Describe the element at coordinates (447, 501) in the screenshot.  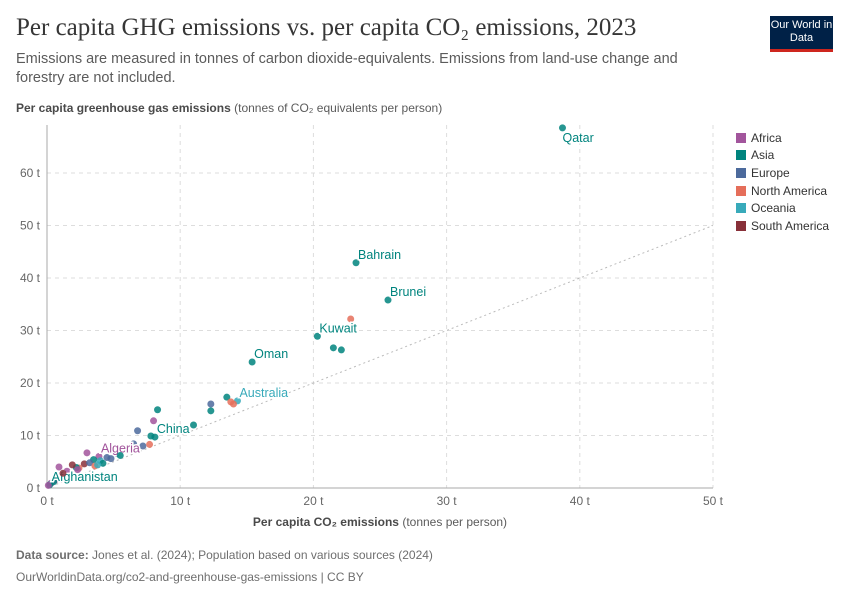
I see `x-tick-label: 30 t` at that location.